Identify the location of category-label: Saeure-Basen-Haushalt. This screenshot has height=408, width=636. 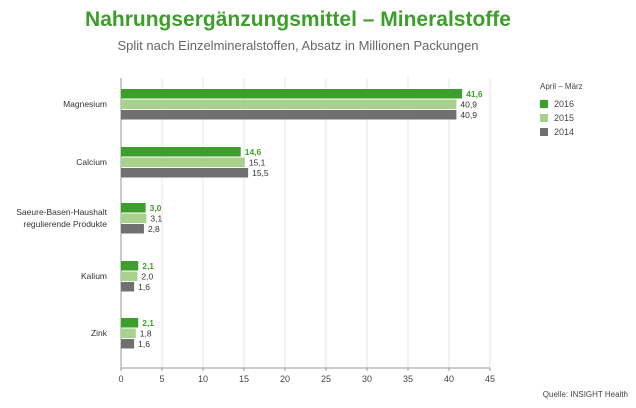
(61, 212).